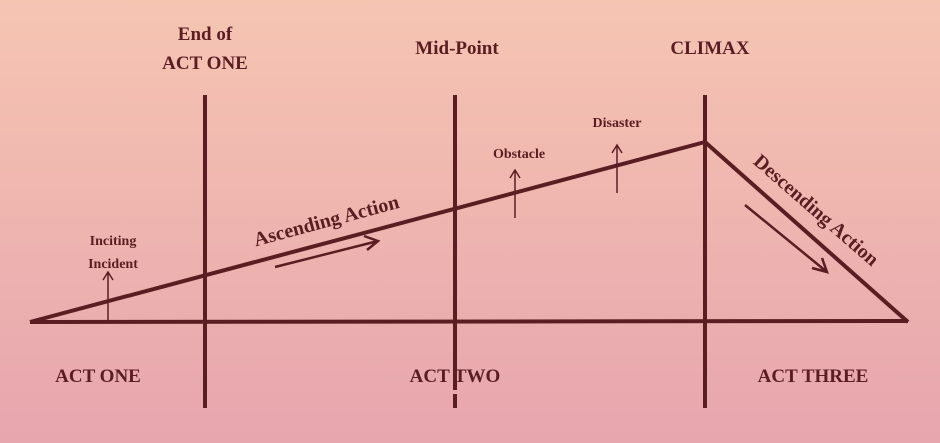  Describe the element at coordinates (813, 376) in the screenshot. I see `act-label: ACT THREE` at that location.